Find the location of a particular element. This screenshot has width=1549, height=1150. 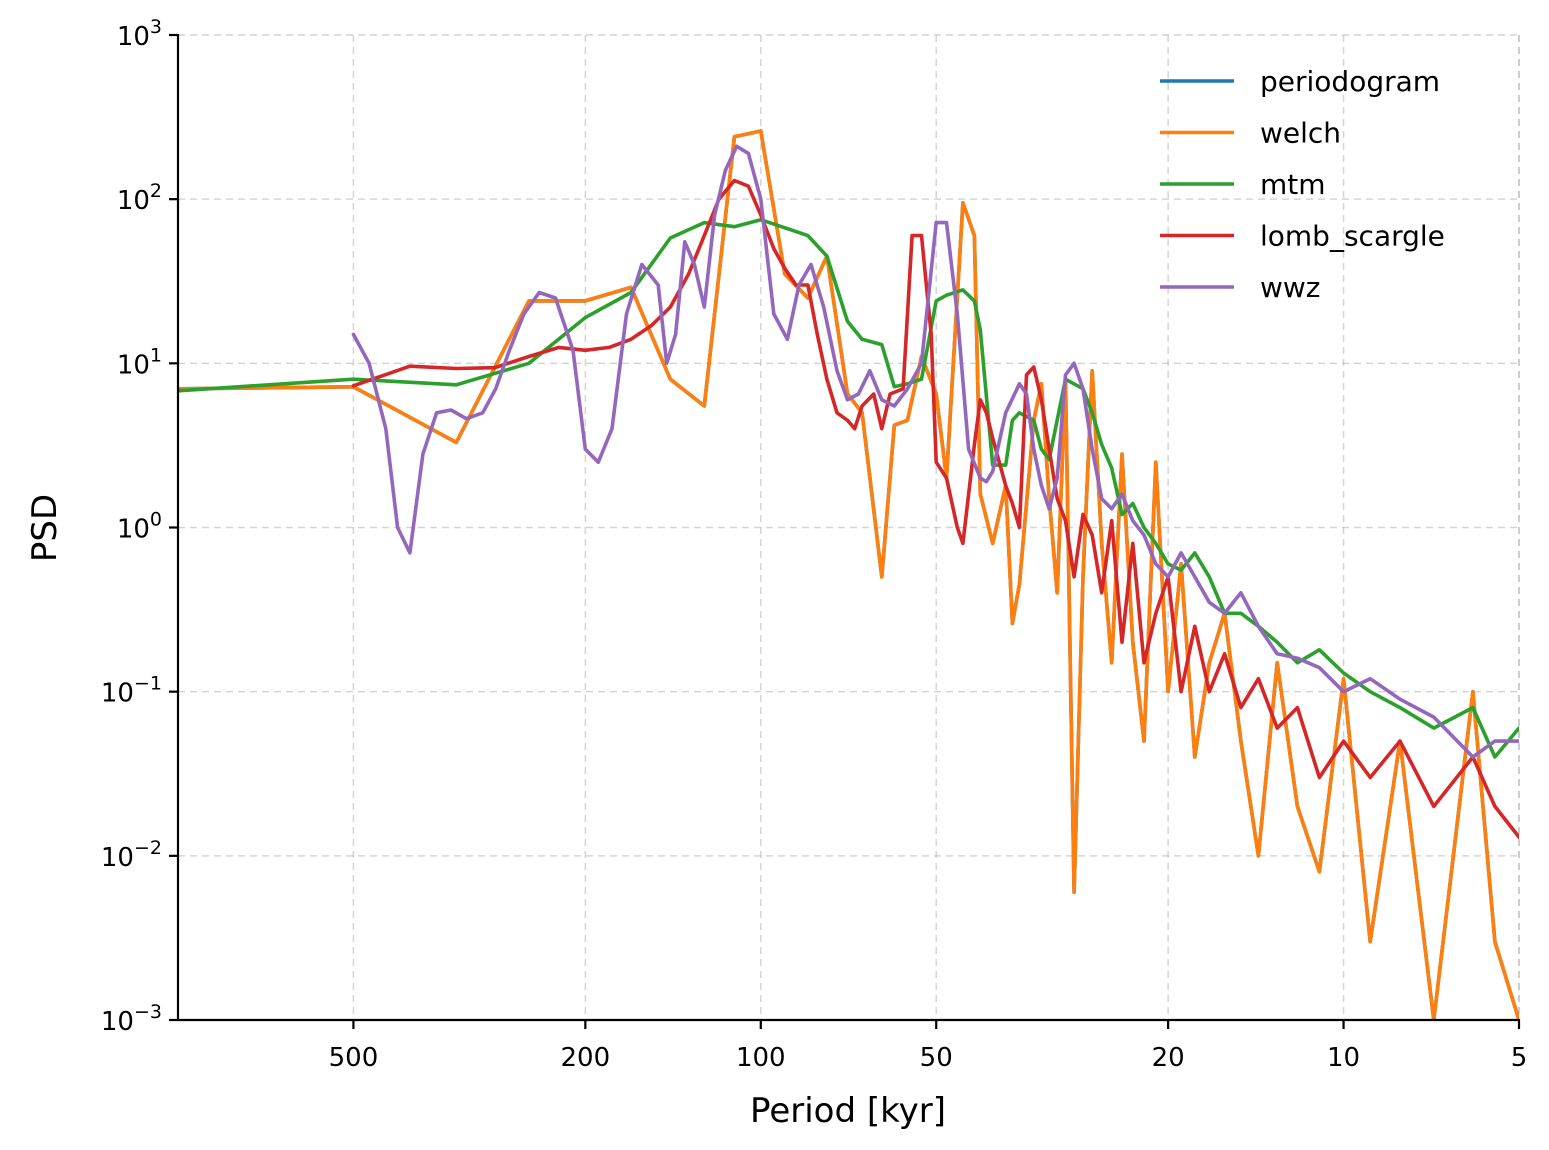

y-axis-title: PSD is located at coordinates (45, 528).